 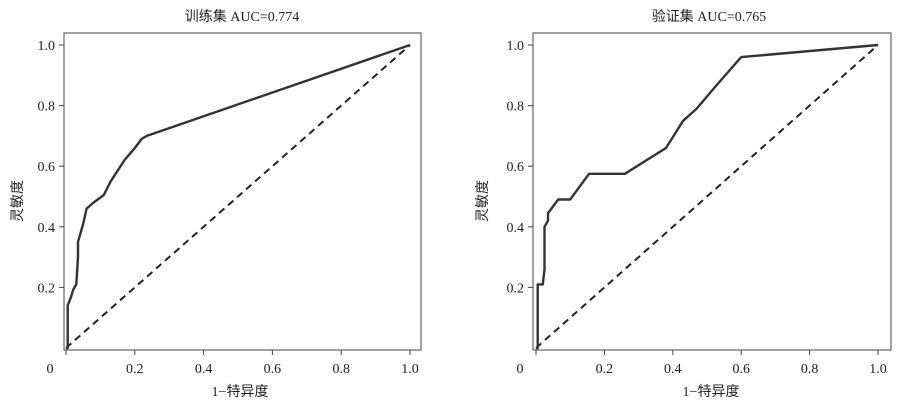 What do you see at coordinates (47, 228) in the screenshot?
I see `training-y-tick-label: 0.4` at bounding box center [47, 228].